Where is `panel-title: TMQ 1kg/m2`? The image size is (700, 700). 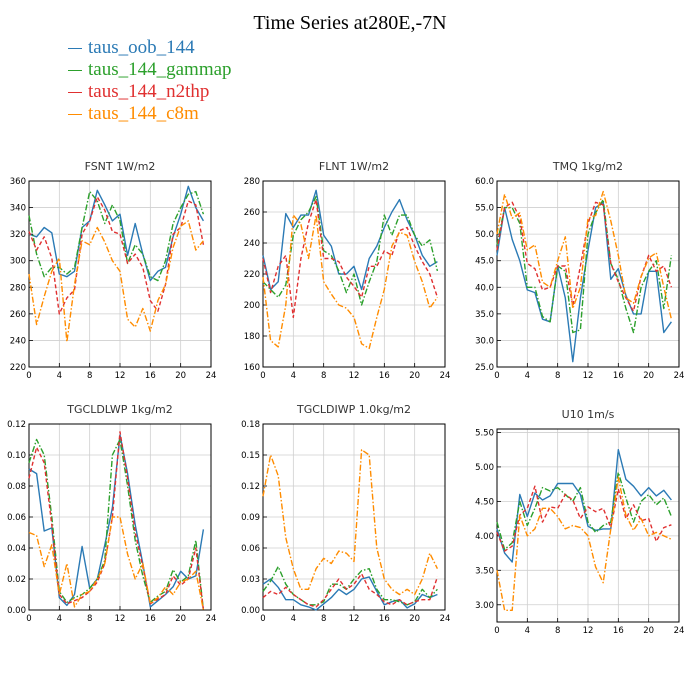 panel-title: TMQ 1kg/m2 is located at coordinates (587, 166).